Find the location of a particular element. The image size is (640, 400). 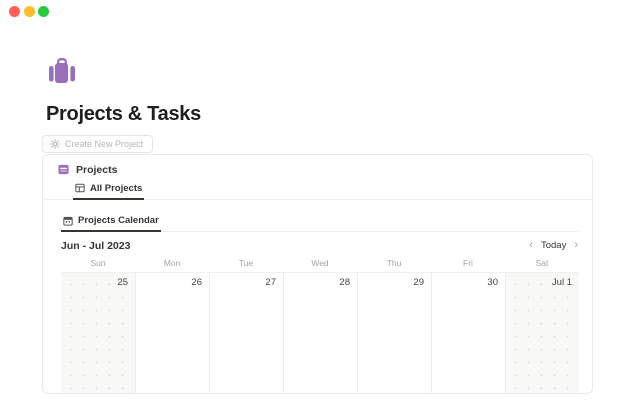

calendar-cell: 25 is located at coordinates (98, 333).